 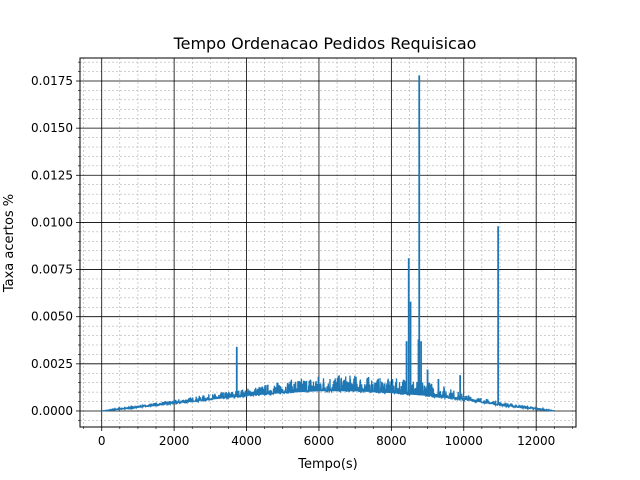 What do you see at coordinates (52, 175) in the screenshot?
I see `y-tick-label: 0.0125` at bounding box center [52, 175].